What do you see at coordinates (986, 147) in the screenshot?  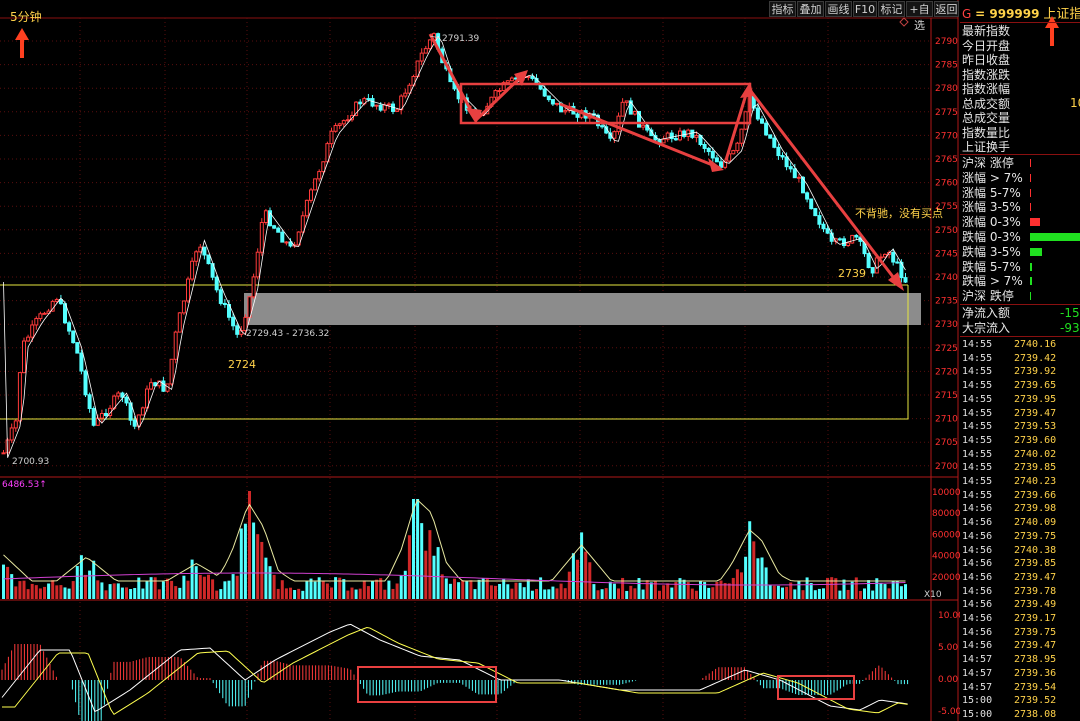 I see `info-label: 上证换手` at bounding box center [986, 147].